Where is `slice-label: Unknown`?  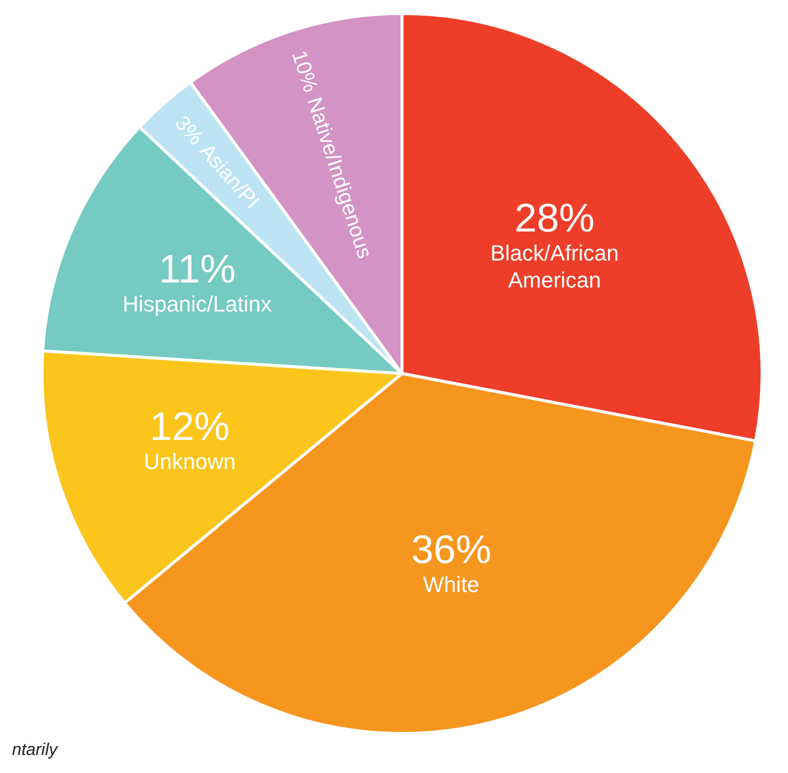
slice-label: Unknown is located at coordinates (190, 461).